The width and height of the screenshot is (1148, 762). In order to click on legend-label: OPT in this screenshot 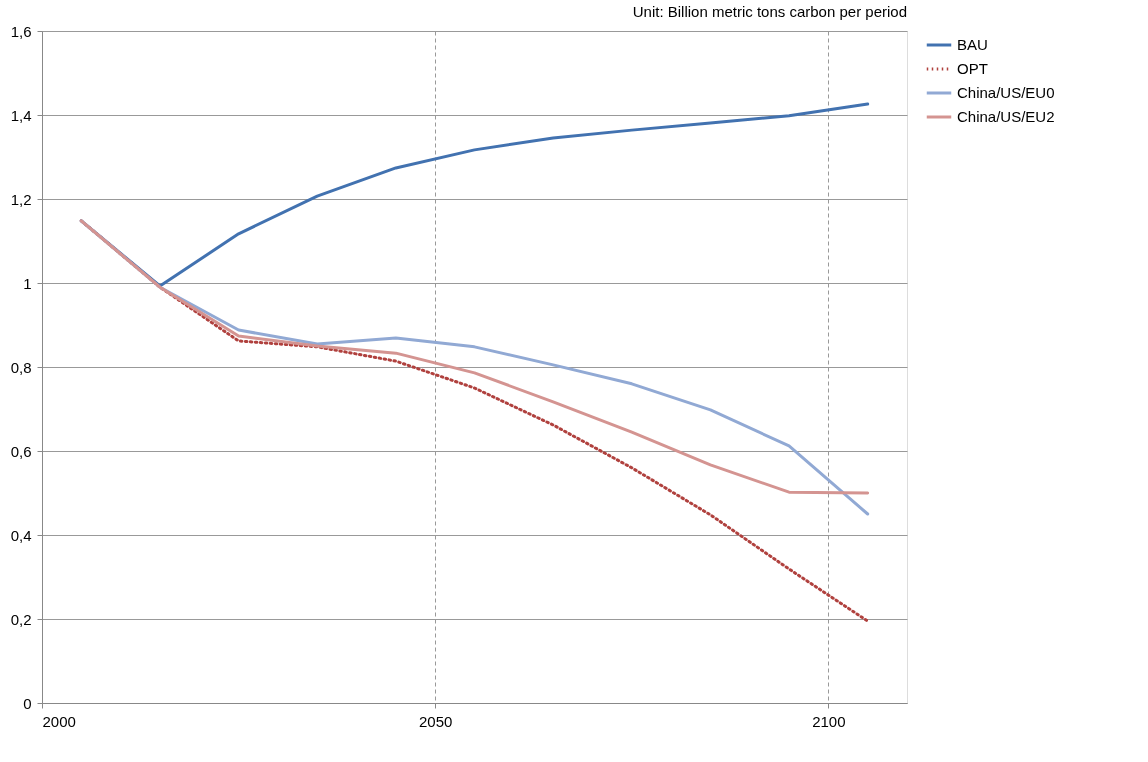, I will do `click(972, 68)`.